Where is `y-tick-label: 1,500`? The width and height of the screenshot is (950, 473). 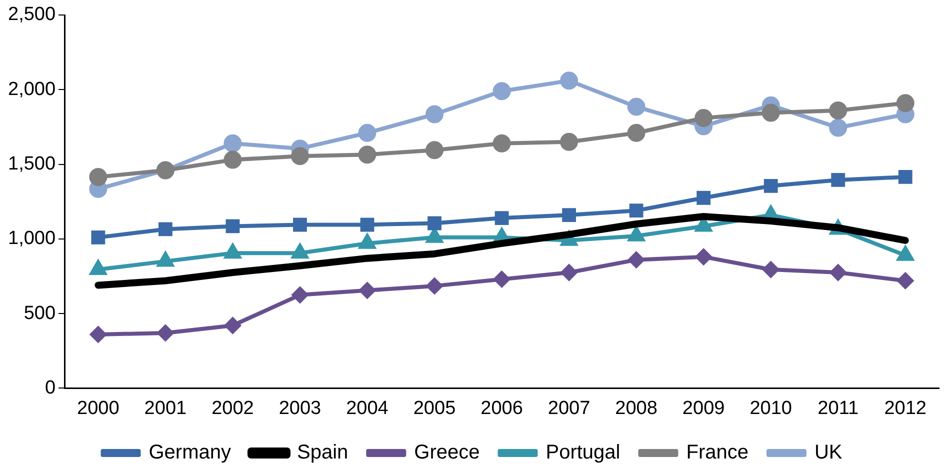 y-tick-label: 1,500 is located at coordinates (32, 164).